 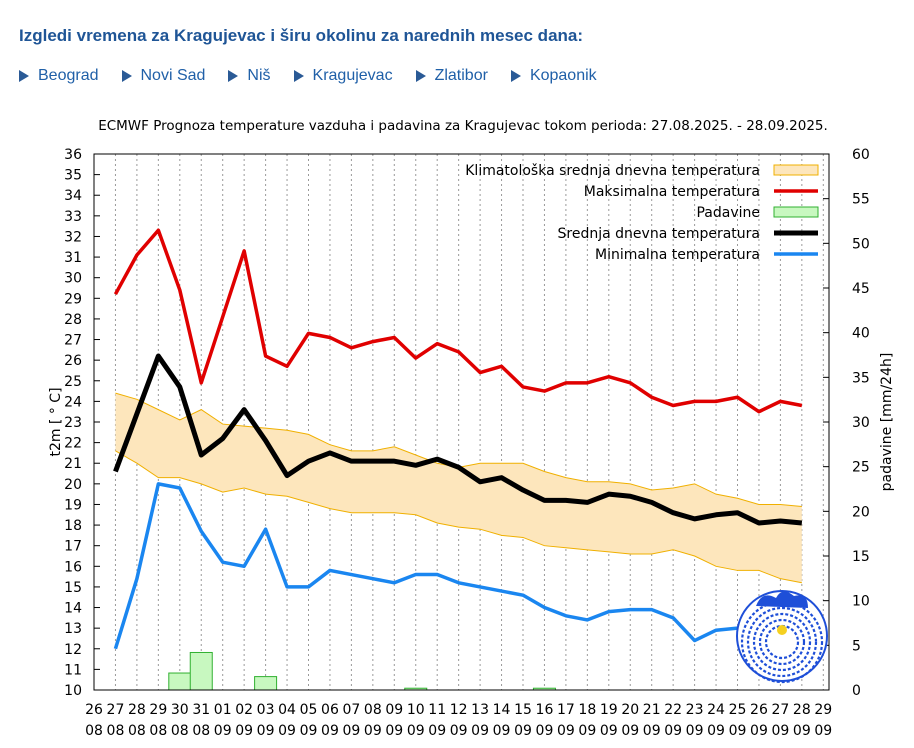 I want to click on y2-tick-label: 55, so click(x=861, y=200).